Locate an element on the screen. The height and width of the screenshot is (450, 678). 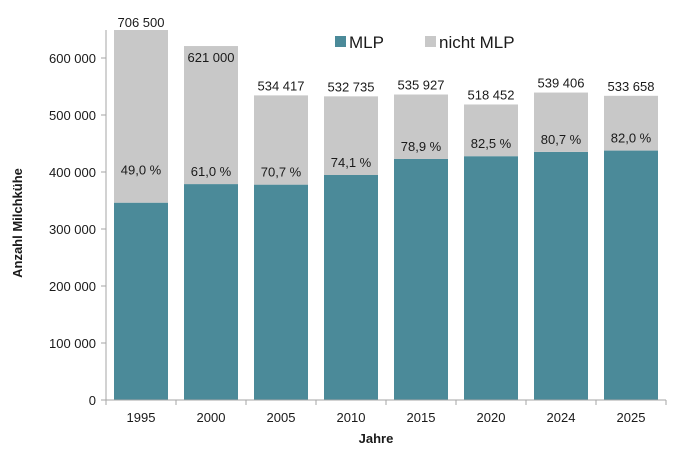
share-label: 74,1 % is located at coordinates (351, 162).